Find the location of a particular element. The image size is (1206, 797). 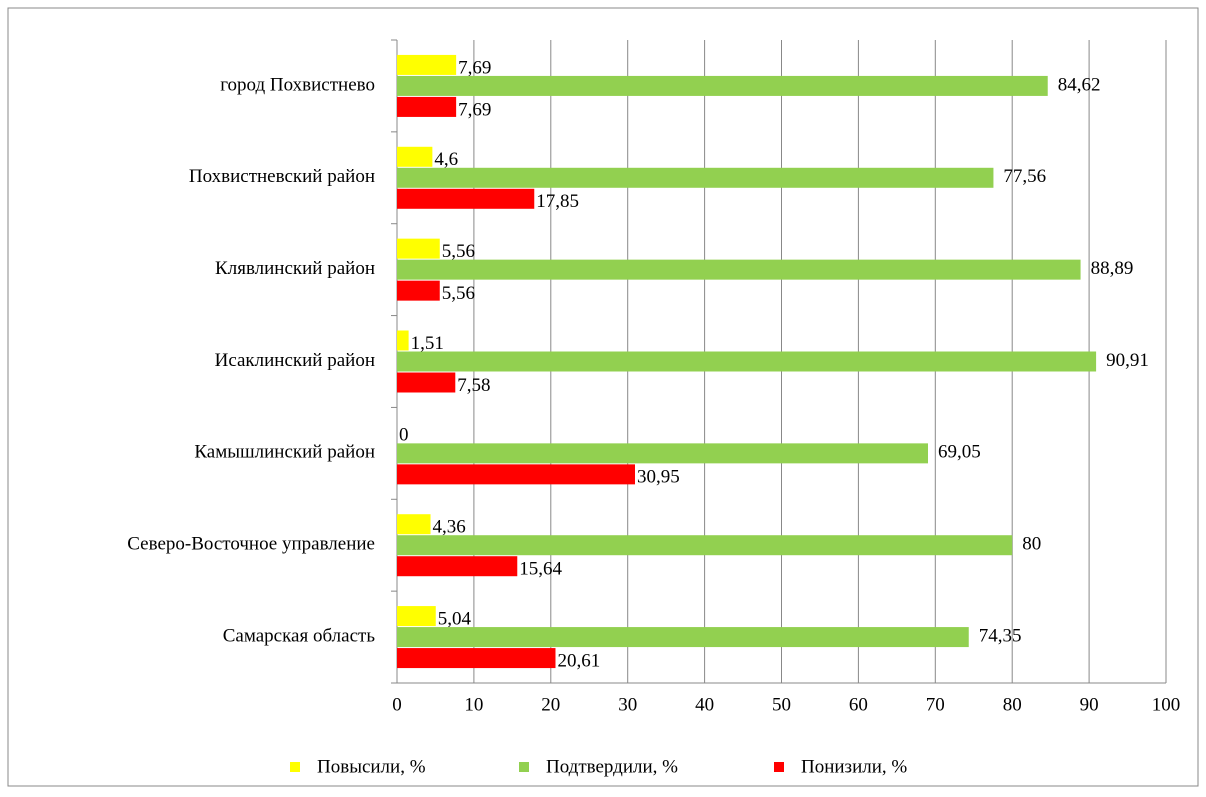

x-tick-label: 70 is located at coordinates (935, 704).